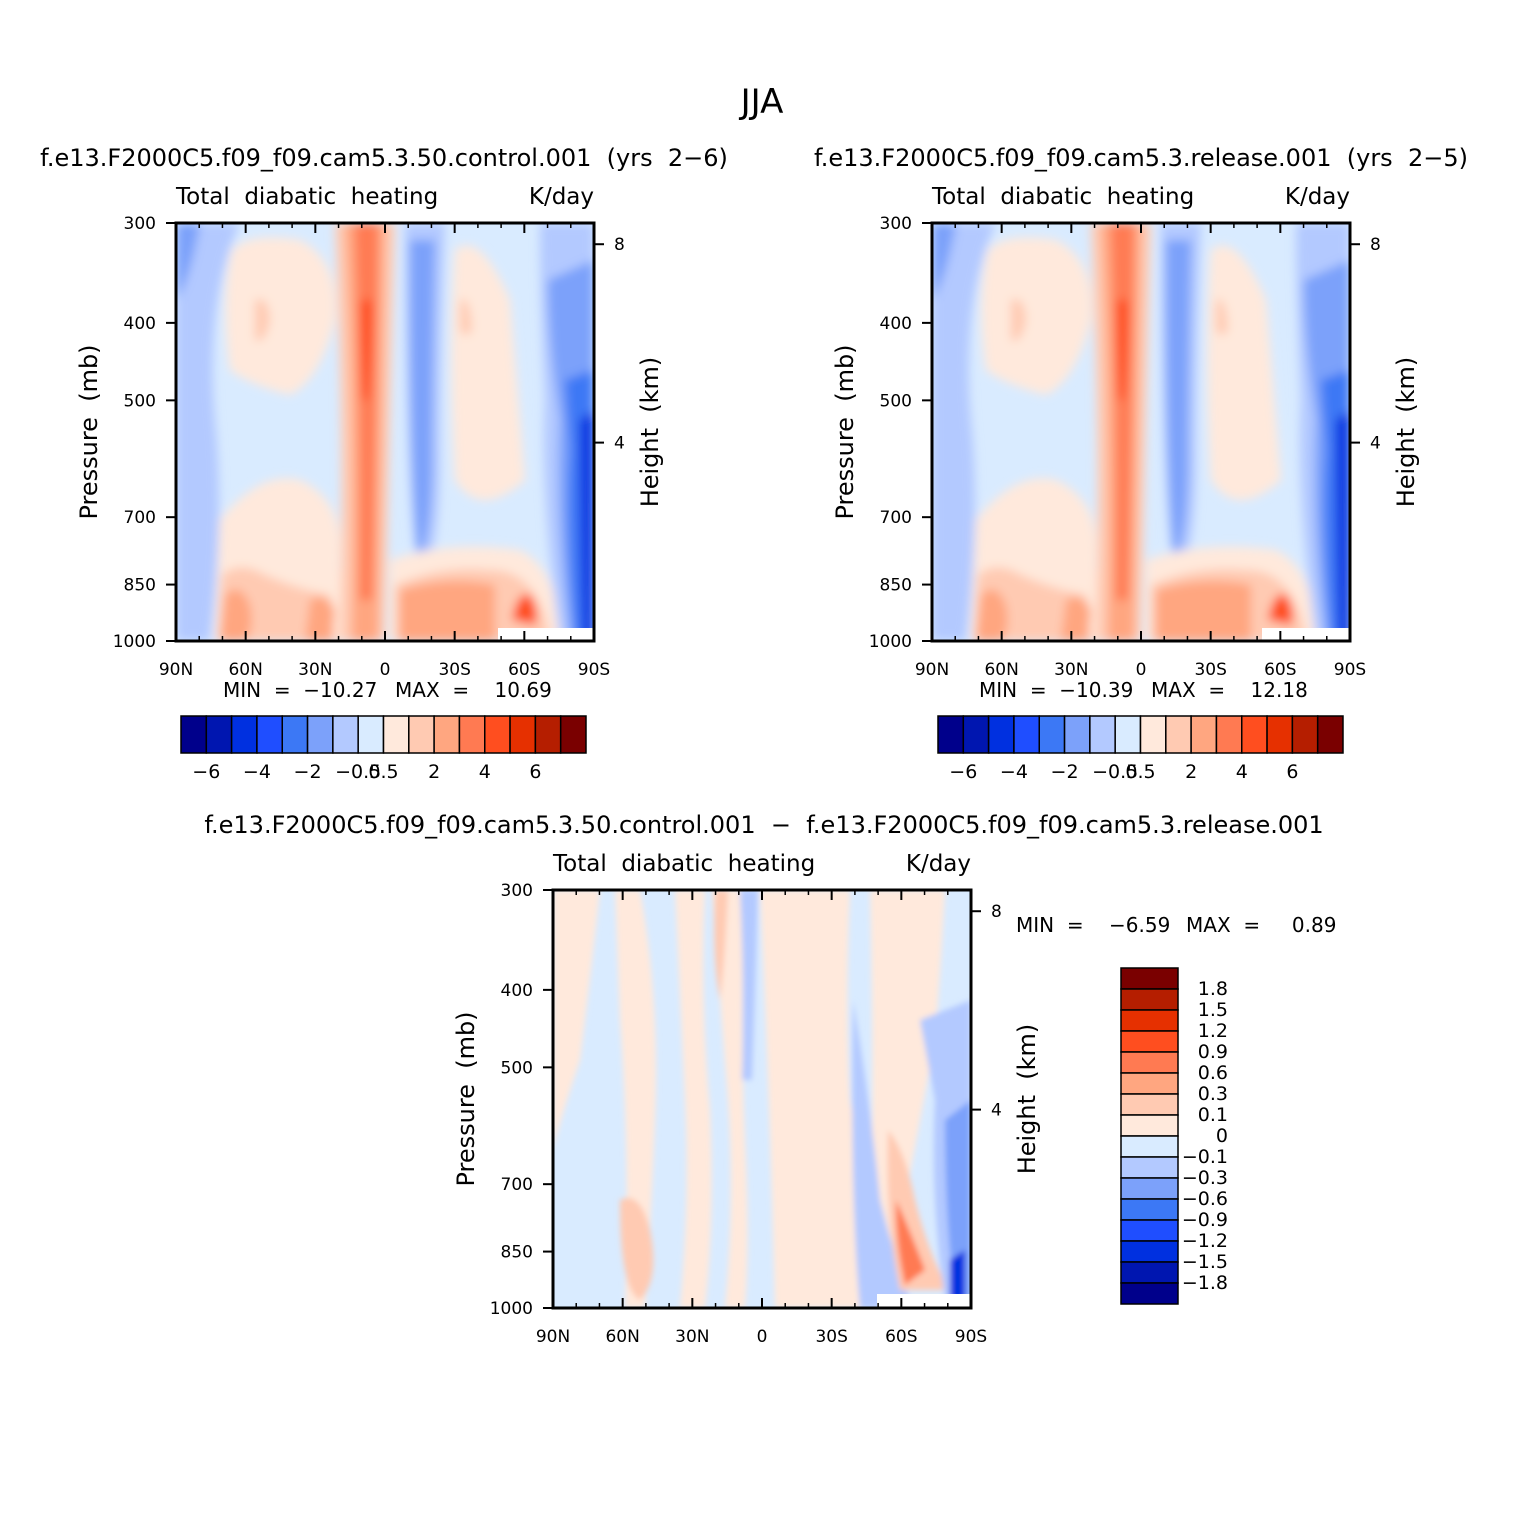  Describe the element at coordinates (1213, 1094) in the screenshot. I see `panel-difference-colorbar-label: 0.3` at that location.